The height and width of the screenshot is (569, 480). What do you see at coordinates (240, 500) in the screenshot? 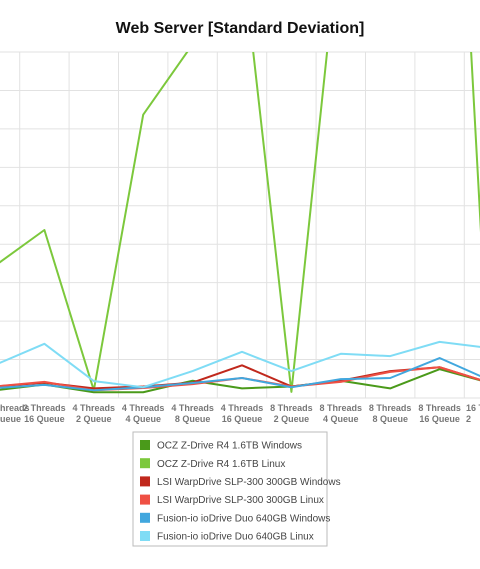
I see `legend-label: LSI WarpDrive SLP-300 300GB Linux` at bounding box center [240, 500].